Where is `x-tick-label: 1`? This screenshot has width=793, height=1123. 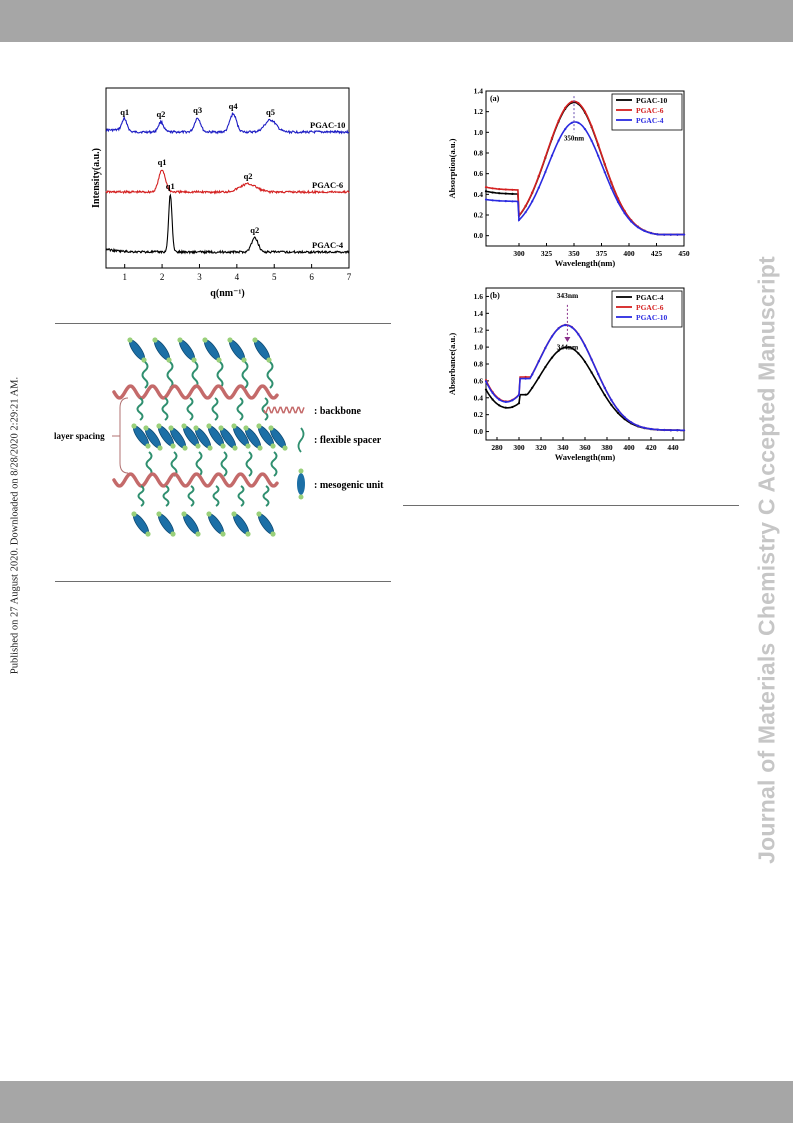
x-tick-label: 1 is located at coordinates (124, 277).